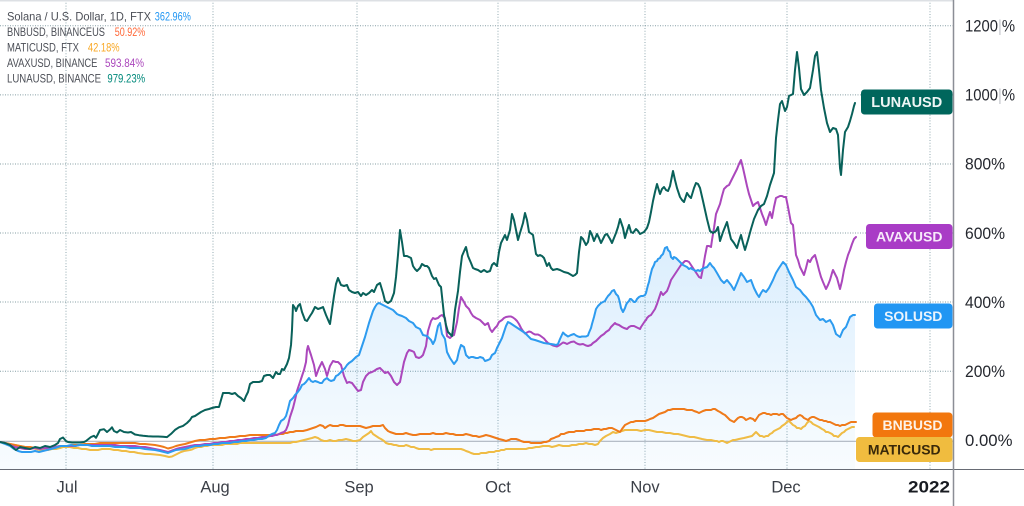 The width and height of the screenshot is (1024, 506). I want to click on svg-text: 979.23%, so click(126, 79).